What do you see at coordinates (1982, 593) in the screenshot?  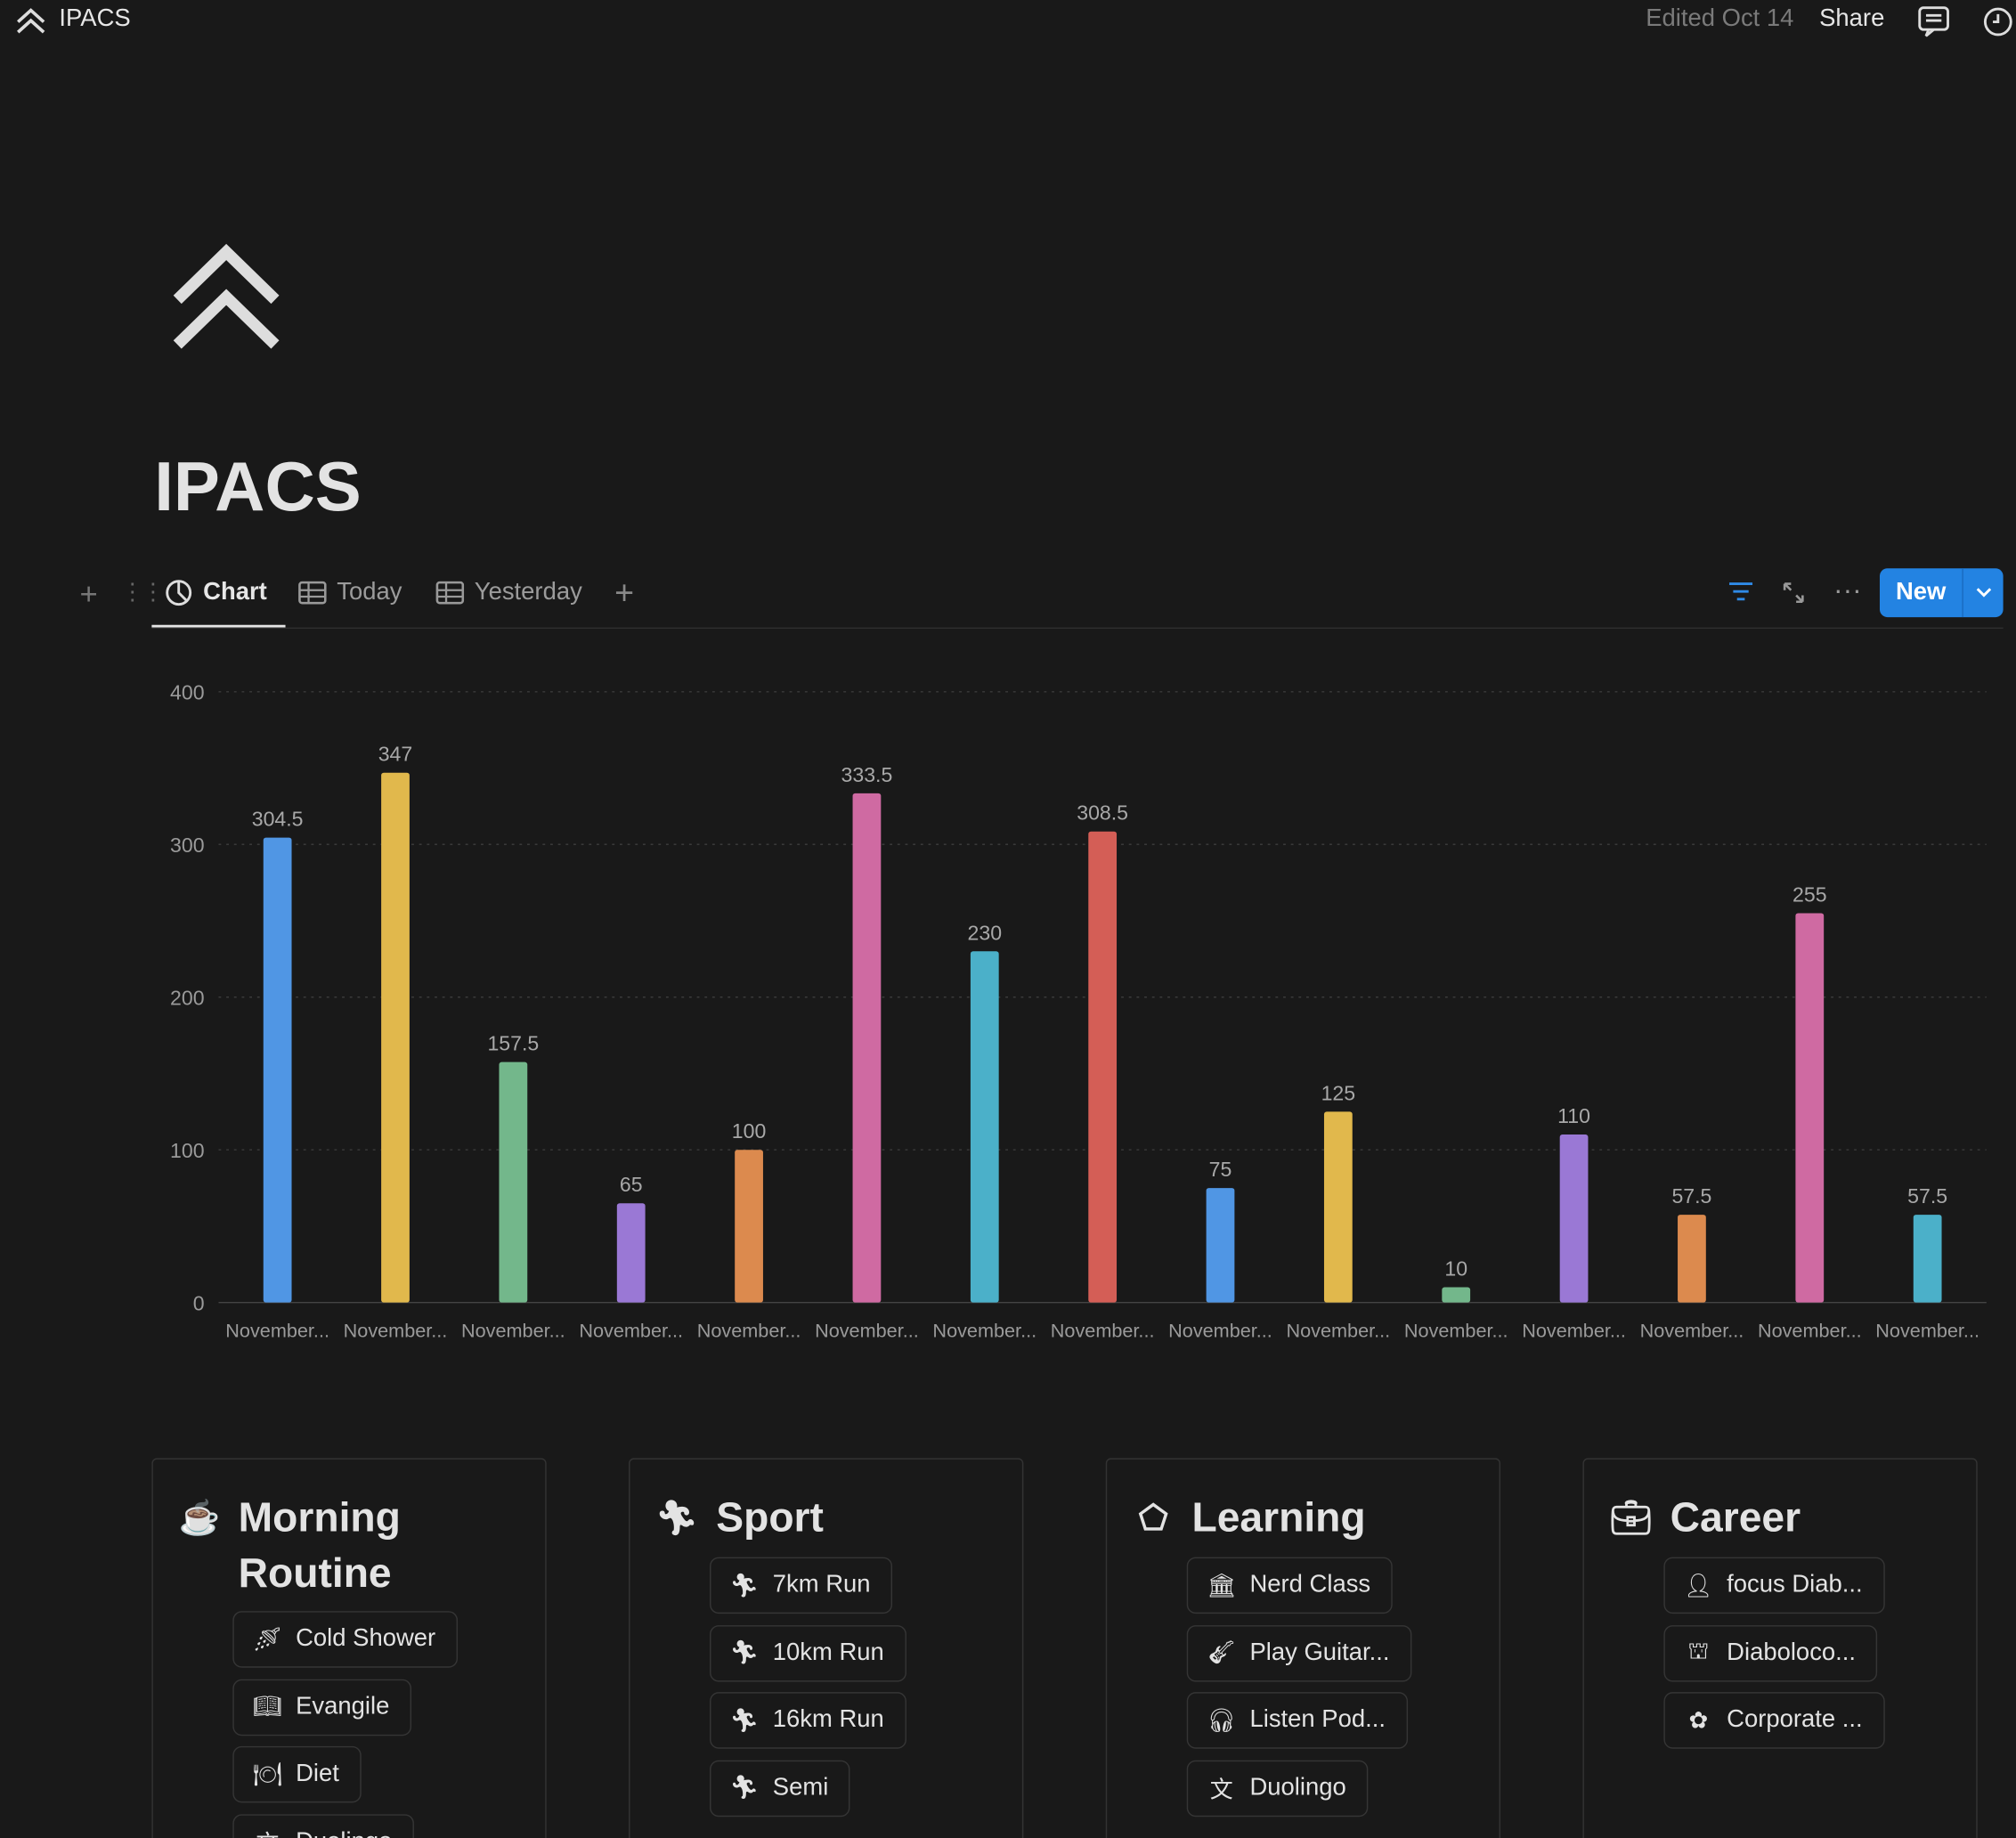 I see `new-dropdown-chevron-icon` at bounding box center [1982, 593].